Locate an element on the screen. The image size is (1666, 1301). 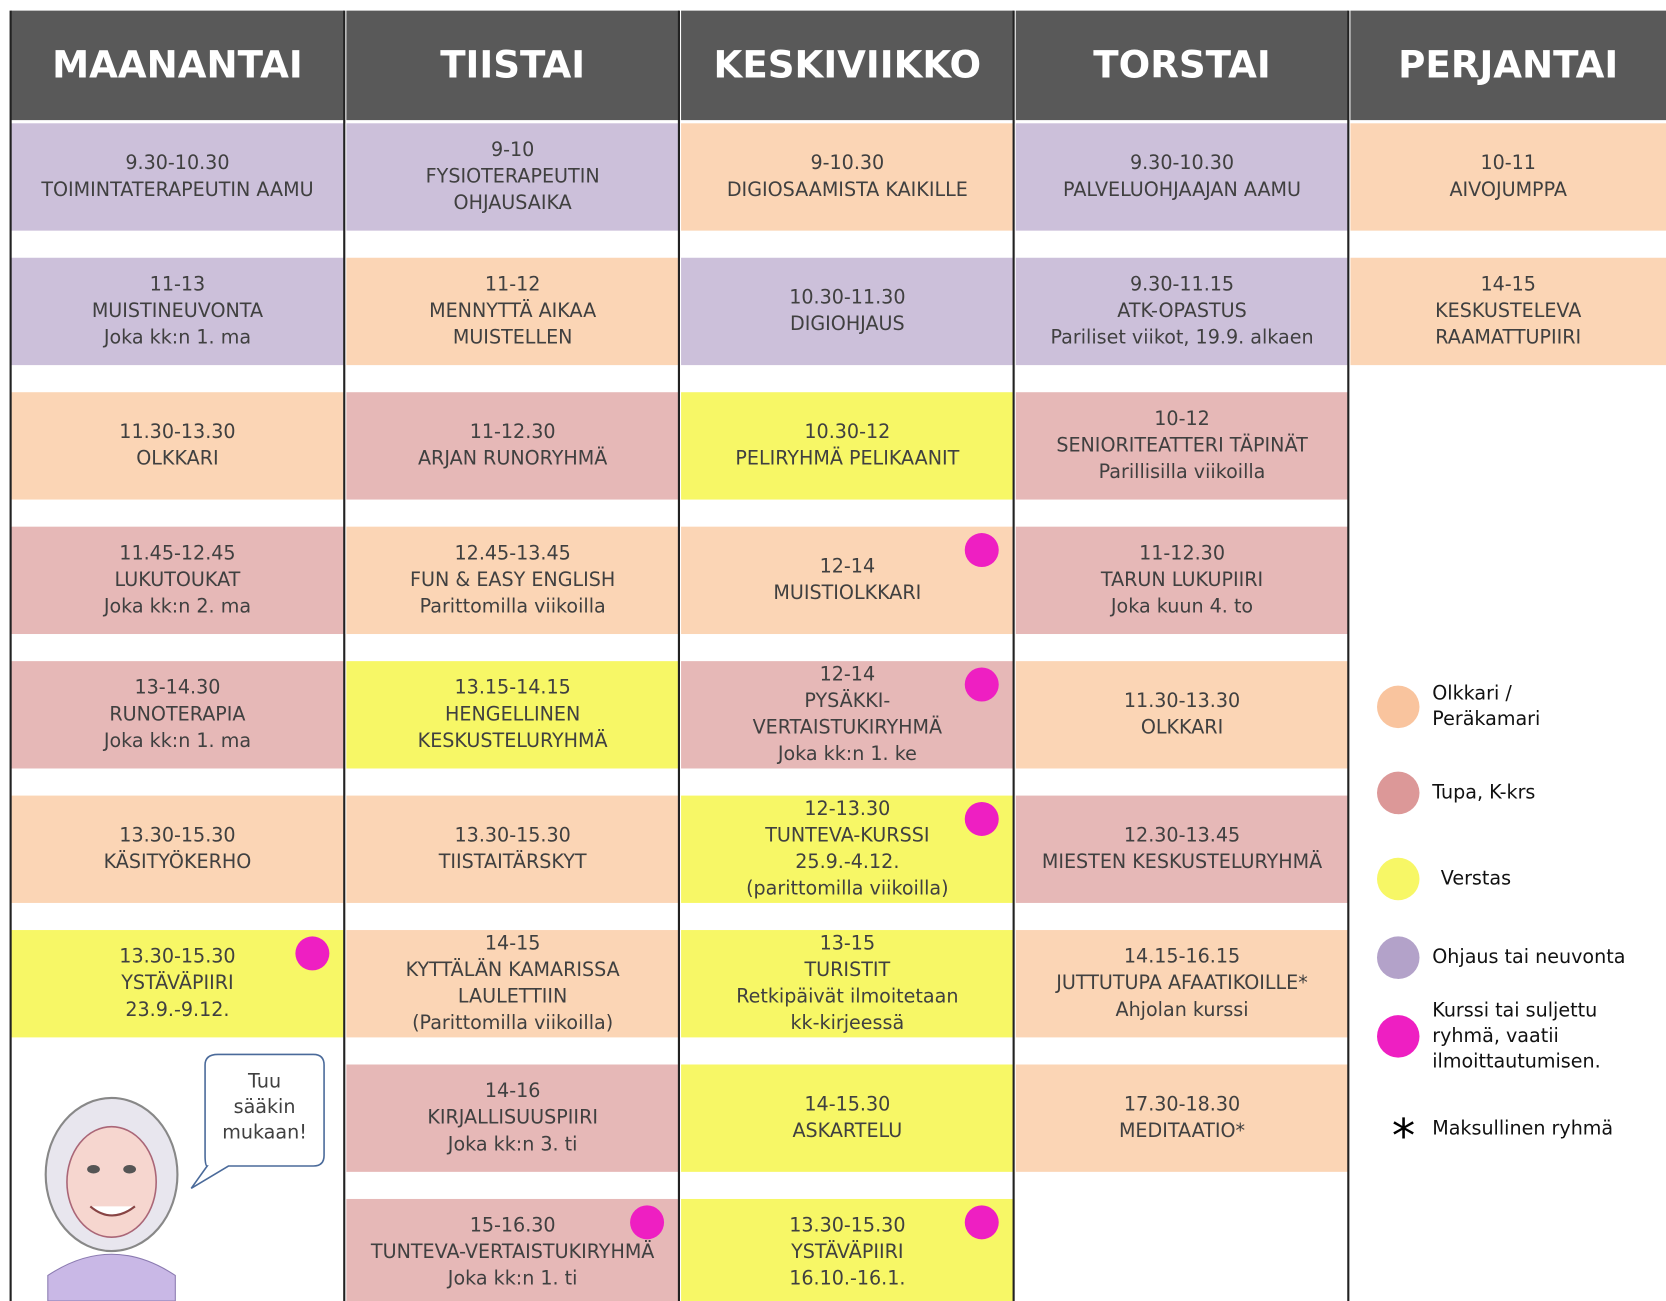
legend-label: Olkkari / is located at coordinates (1472, 693).